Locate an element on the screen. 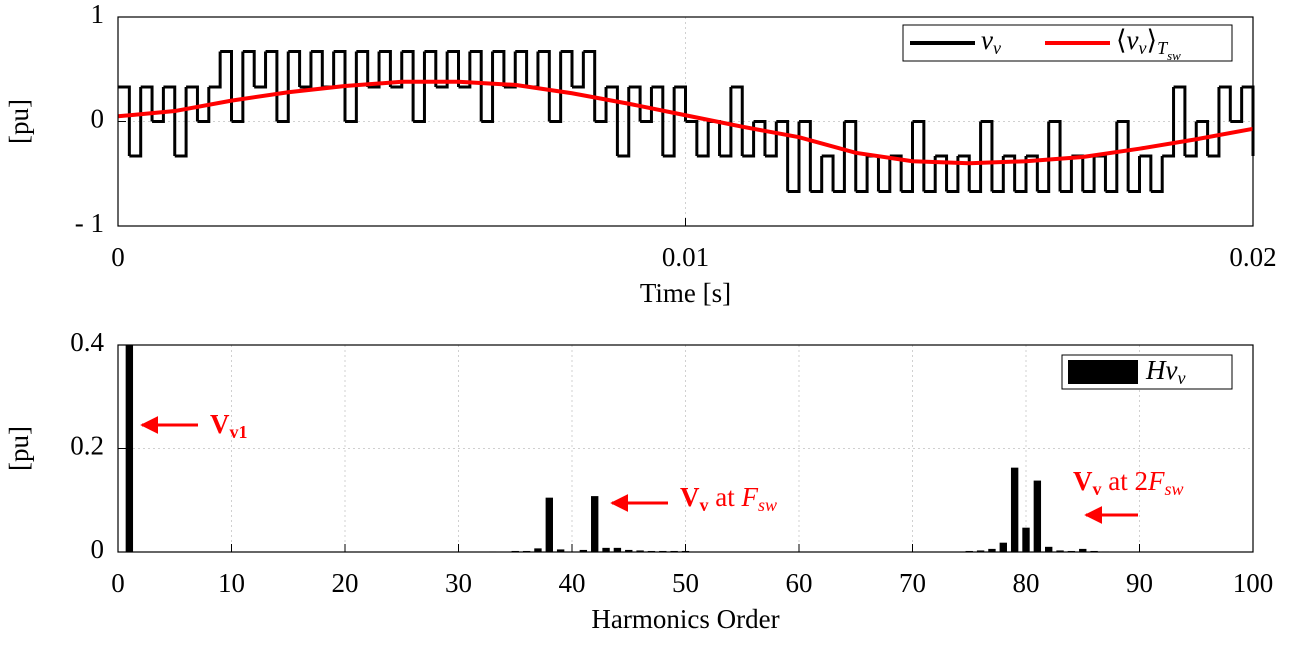  legend-label: Hvv is located at coordinates (1165, 371).